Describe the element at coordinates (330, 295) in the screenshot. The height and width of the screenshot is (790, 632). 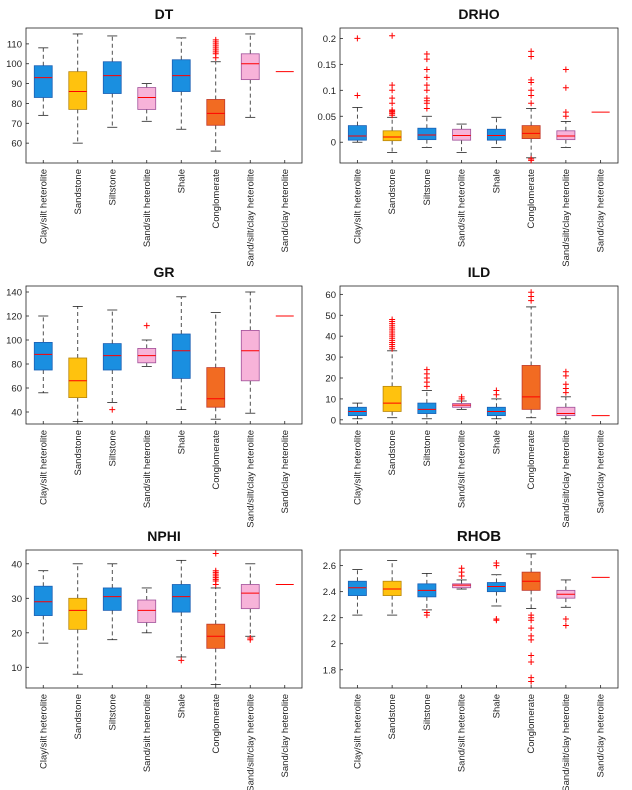
I see `y-tick-label: 60` at that location.